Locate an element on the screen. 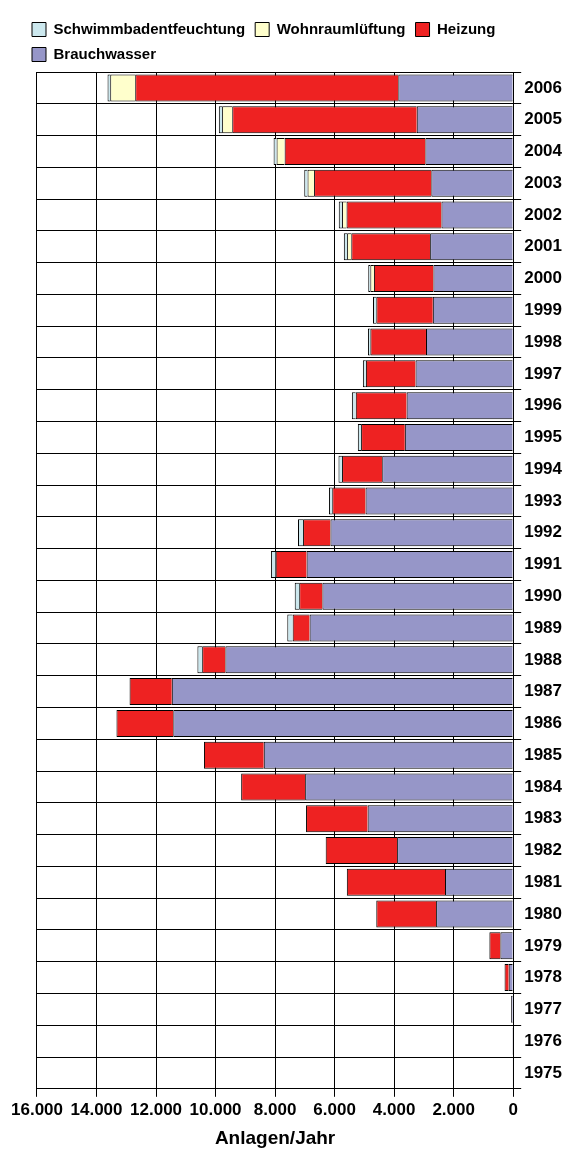 The height and width of the screenshot is (1168, 579). y-tick-label: 1987 is located at coordinates (543, 691).